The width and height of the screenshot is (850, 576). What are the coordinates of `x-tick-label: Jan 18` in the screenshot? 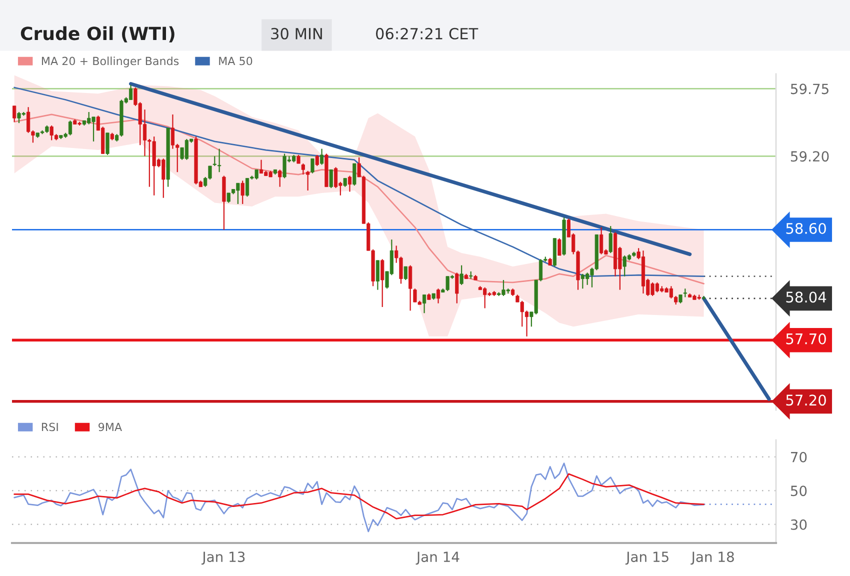 It's located at (712, 558).